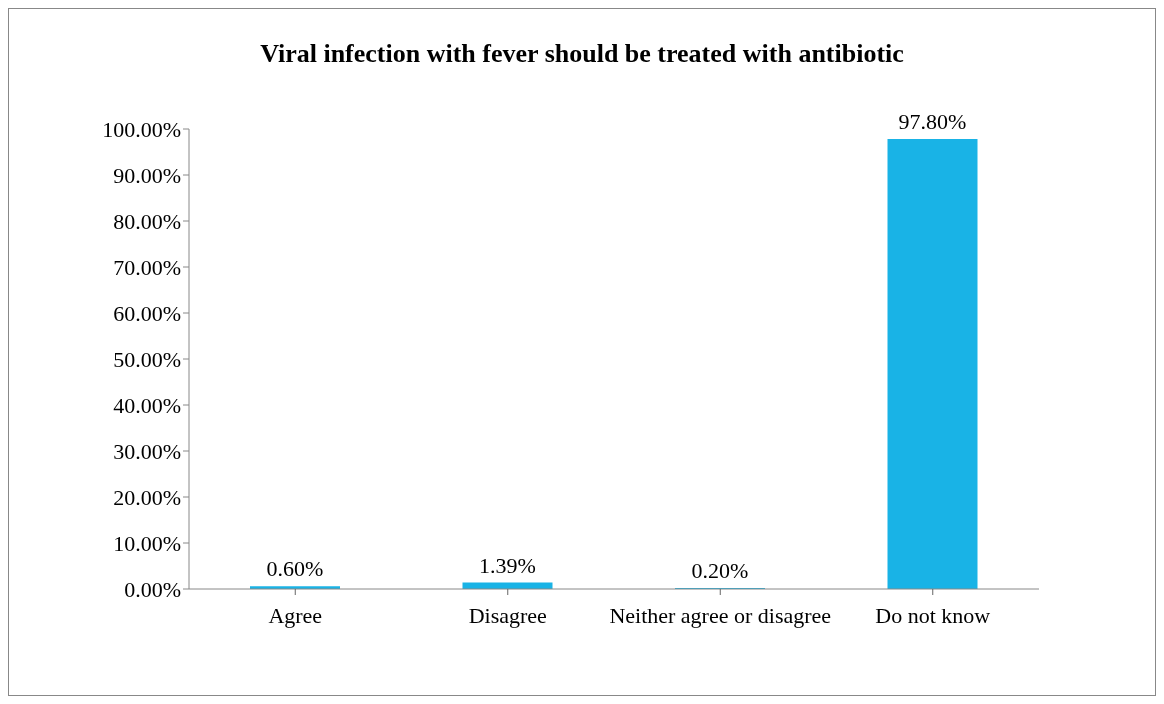 This screenshot has width=1164, height=704. Describe the element at coordinates (147, 451) in the screenshot. I see `y-tick-label: 30.00%` at that location.